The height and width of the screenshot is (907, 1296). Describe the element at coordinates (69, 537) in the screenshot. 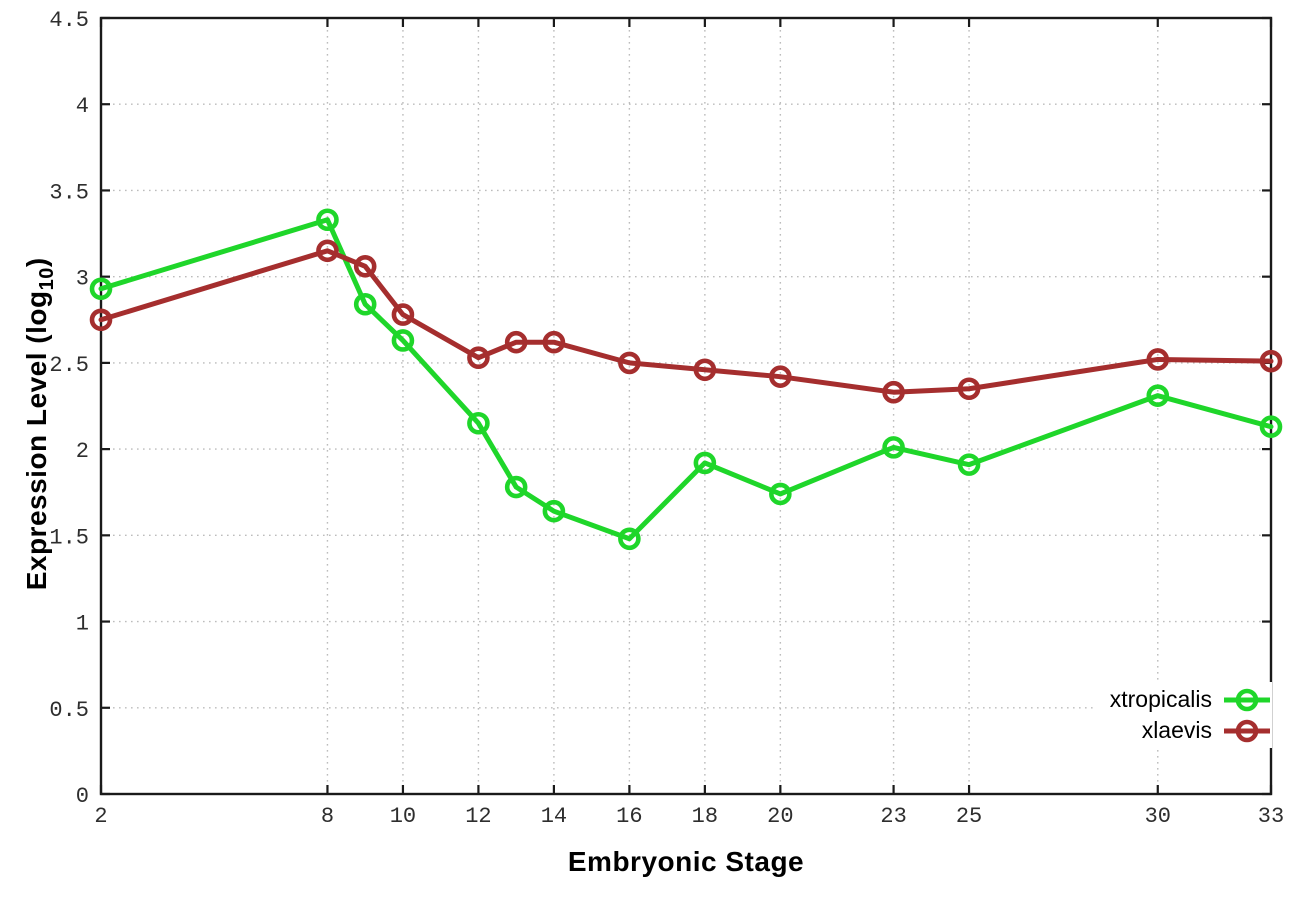

I see `y-tick-label: 1.5` at that location.